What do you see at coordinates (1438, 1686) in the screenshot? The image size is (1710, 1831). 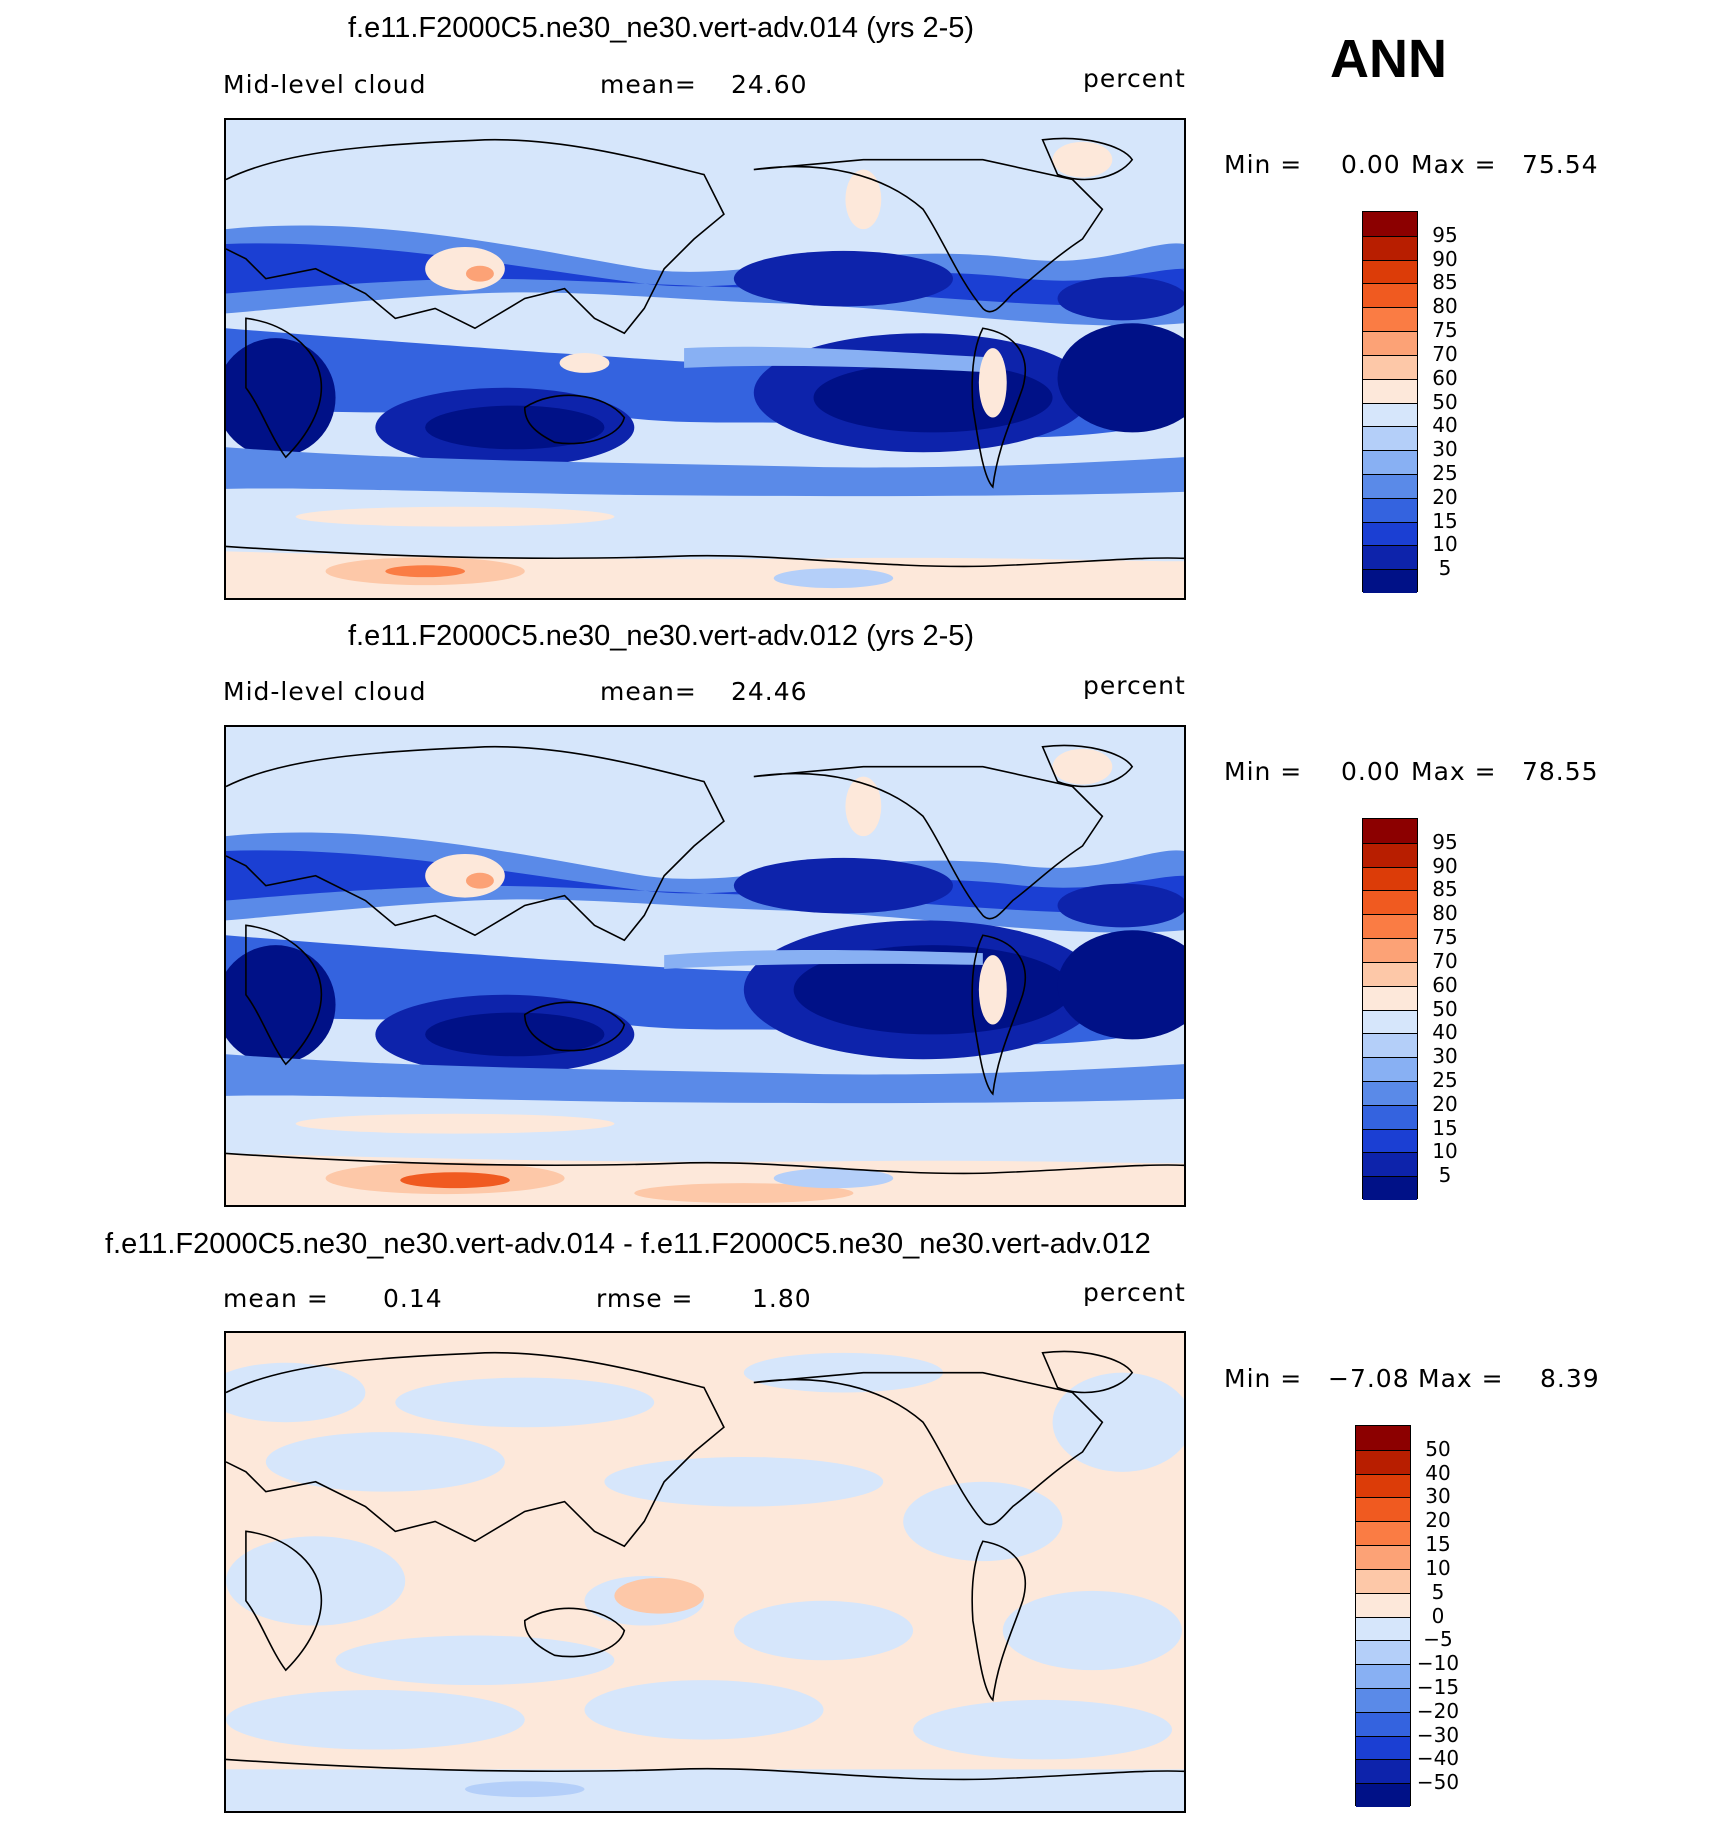 I see `colorbar-tick-label: −15` at bounding box center [1438, 1686].